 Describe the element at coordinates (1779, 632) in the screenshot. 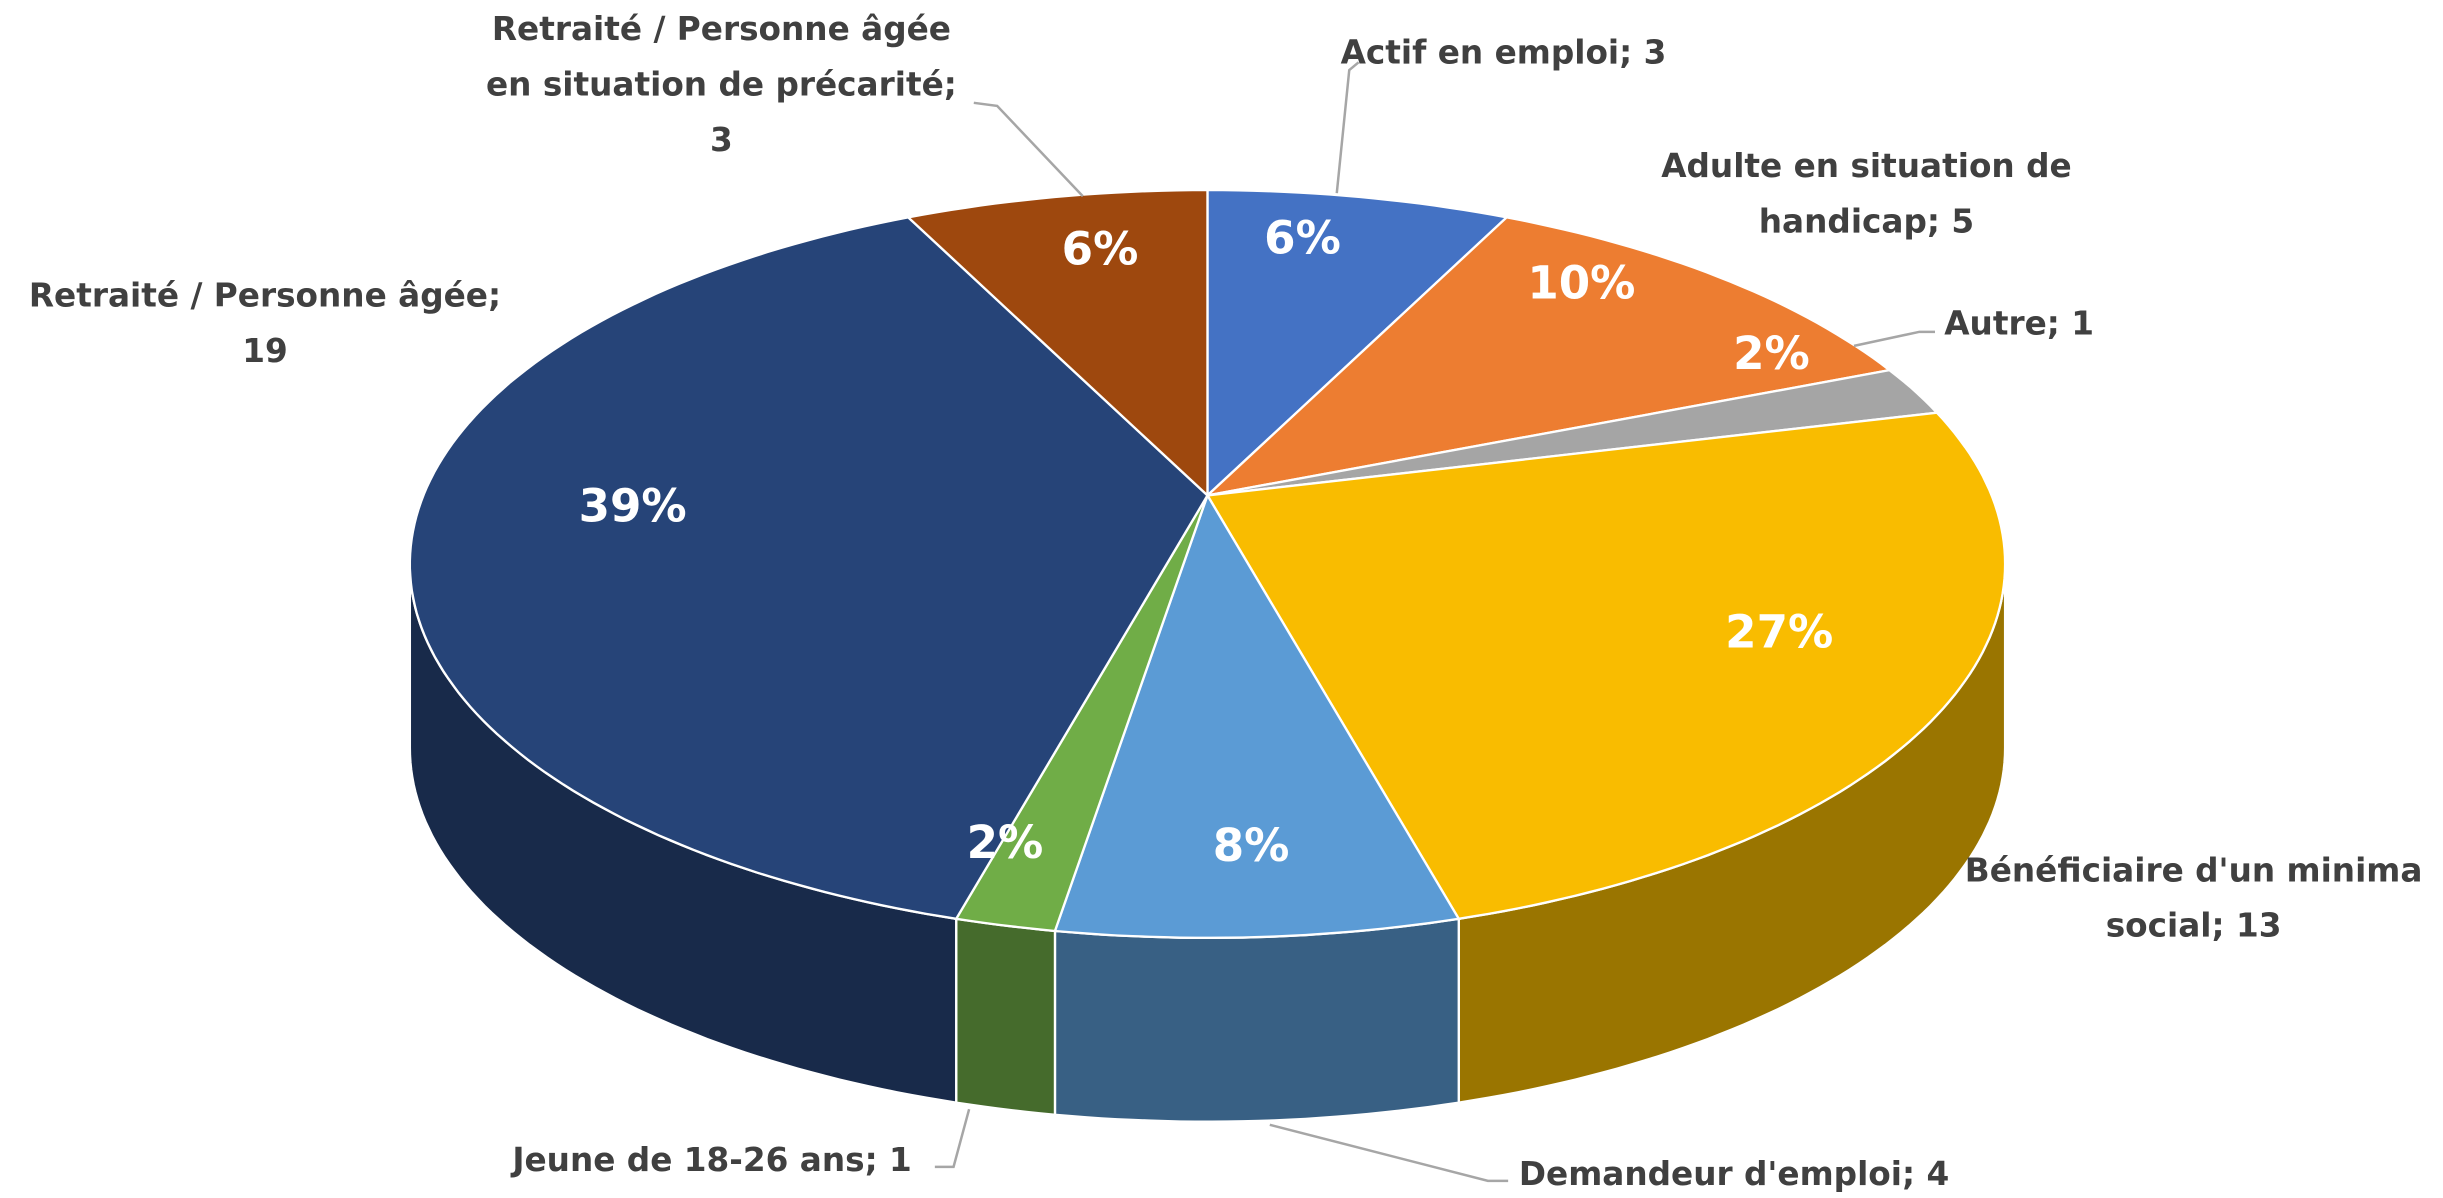

I see `percent-label: 27%` at that location.